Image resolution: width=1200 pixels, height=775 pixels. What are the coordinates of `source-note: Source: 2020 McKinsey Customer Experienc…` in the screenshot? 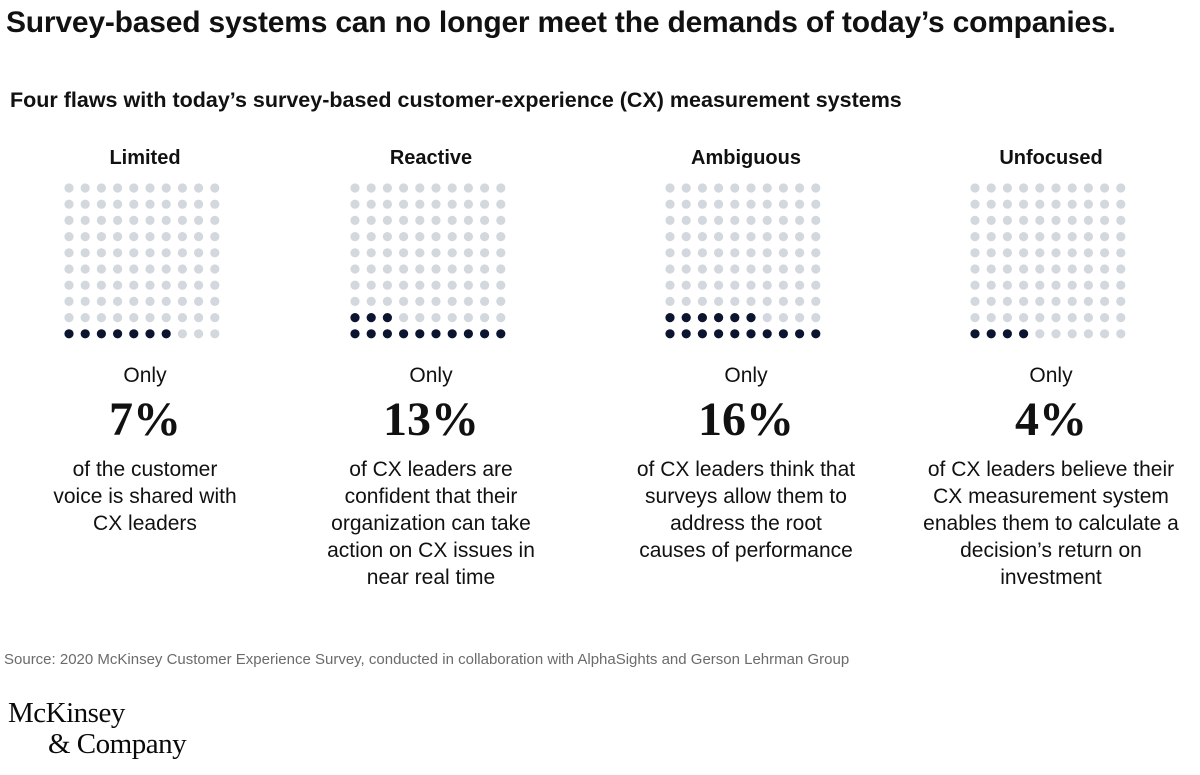 It's located at (427, 659).